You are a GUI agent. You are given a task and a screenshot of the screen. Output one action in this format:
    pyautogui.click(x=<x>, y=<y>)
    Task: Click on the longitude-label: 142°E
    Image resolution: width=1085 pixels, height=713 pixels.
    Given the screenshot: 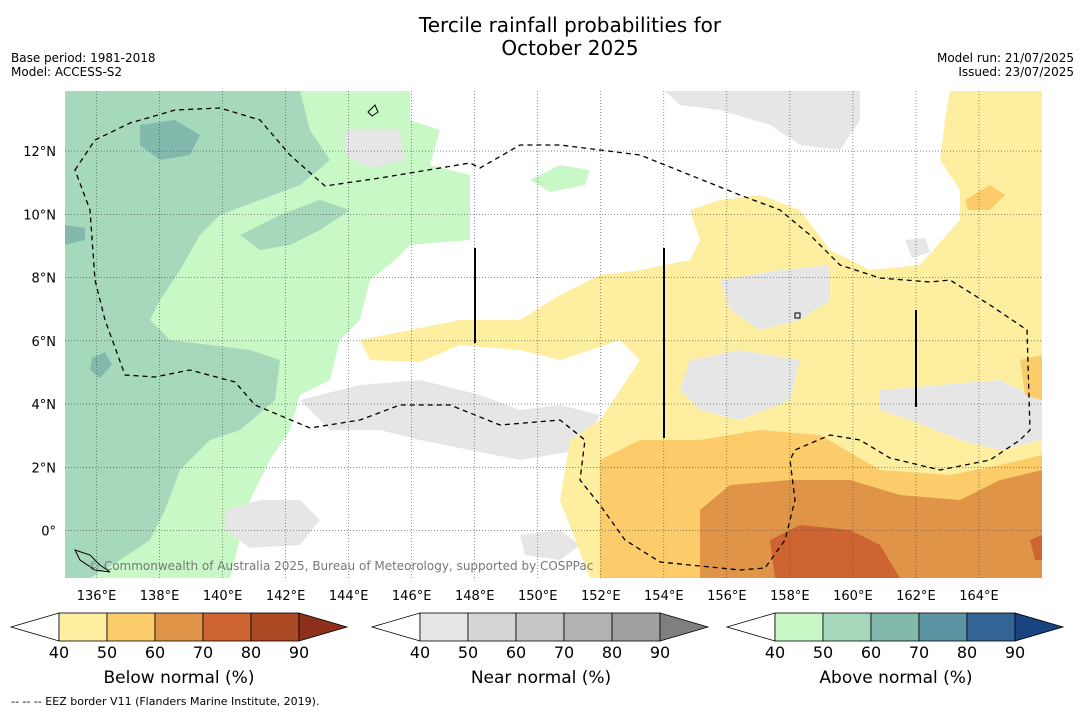 What is the action you would take?
    pyautogui.click(x=286, y=596)
    